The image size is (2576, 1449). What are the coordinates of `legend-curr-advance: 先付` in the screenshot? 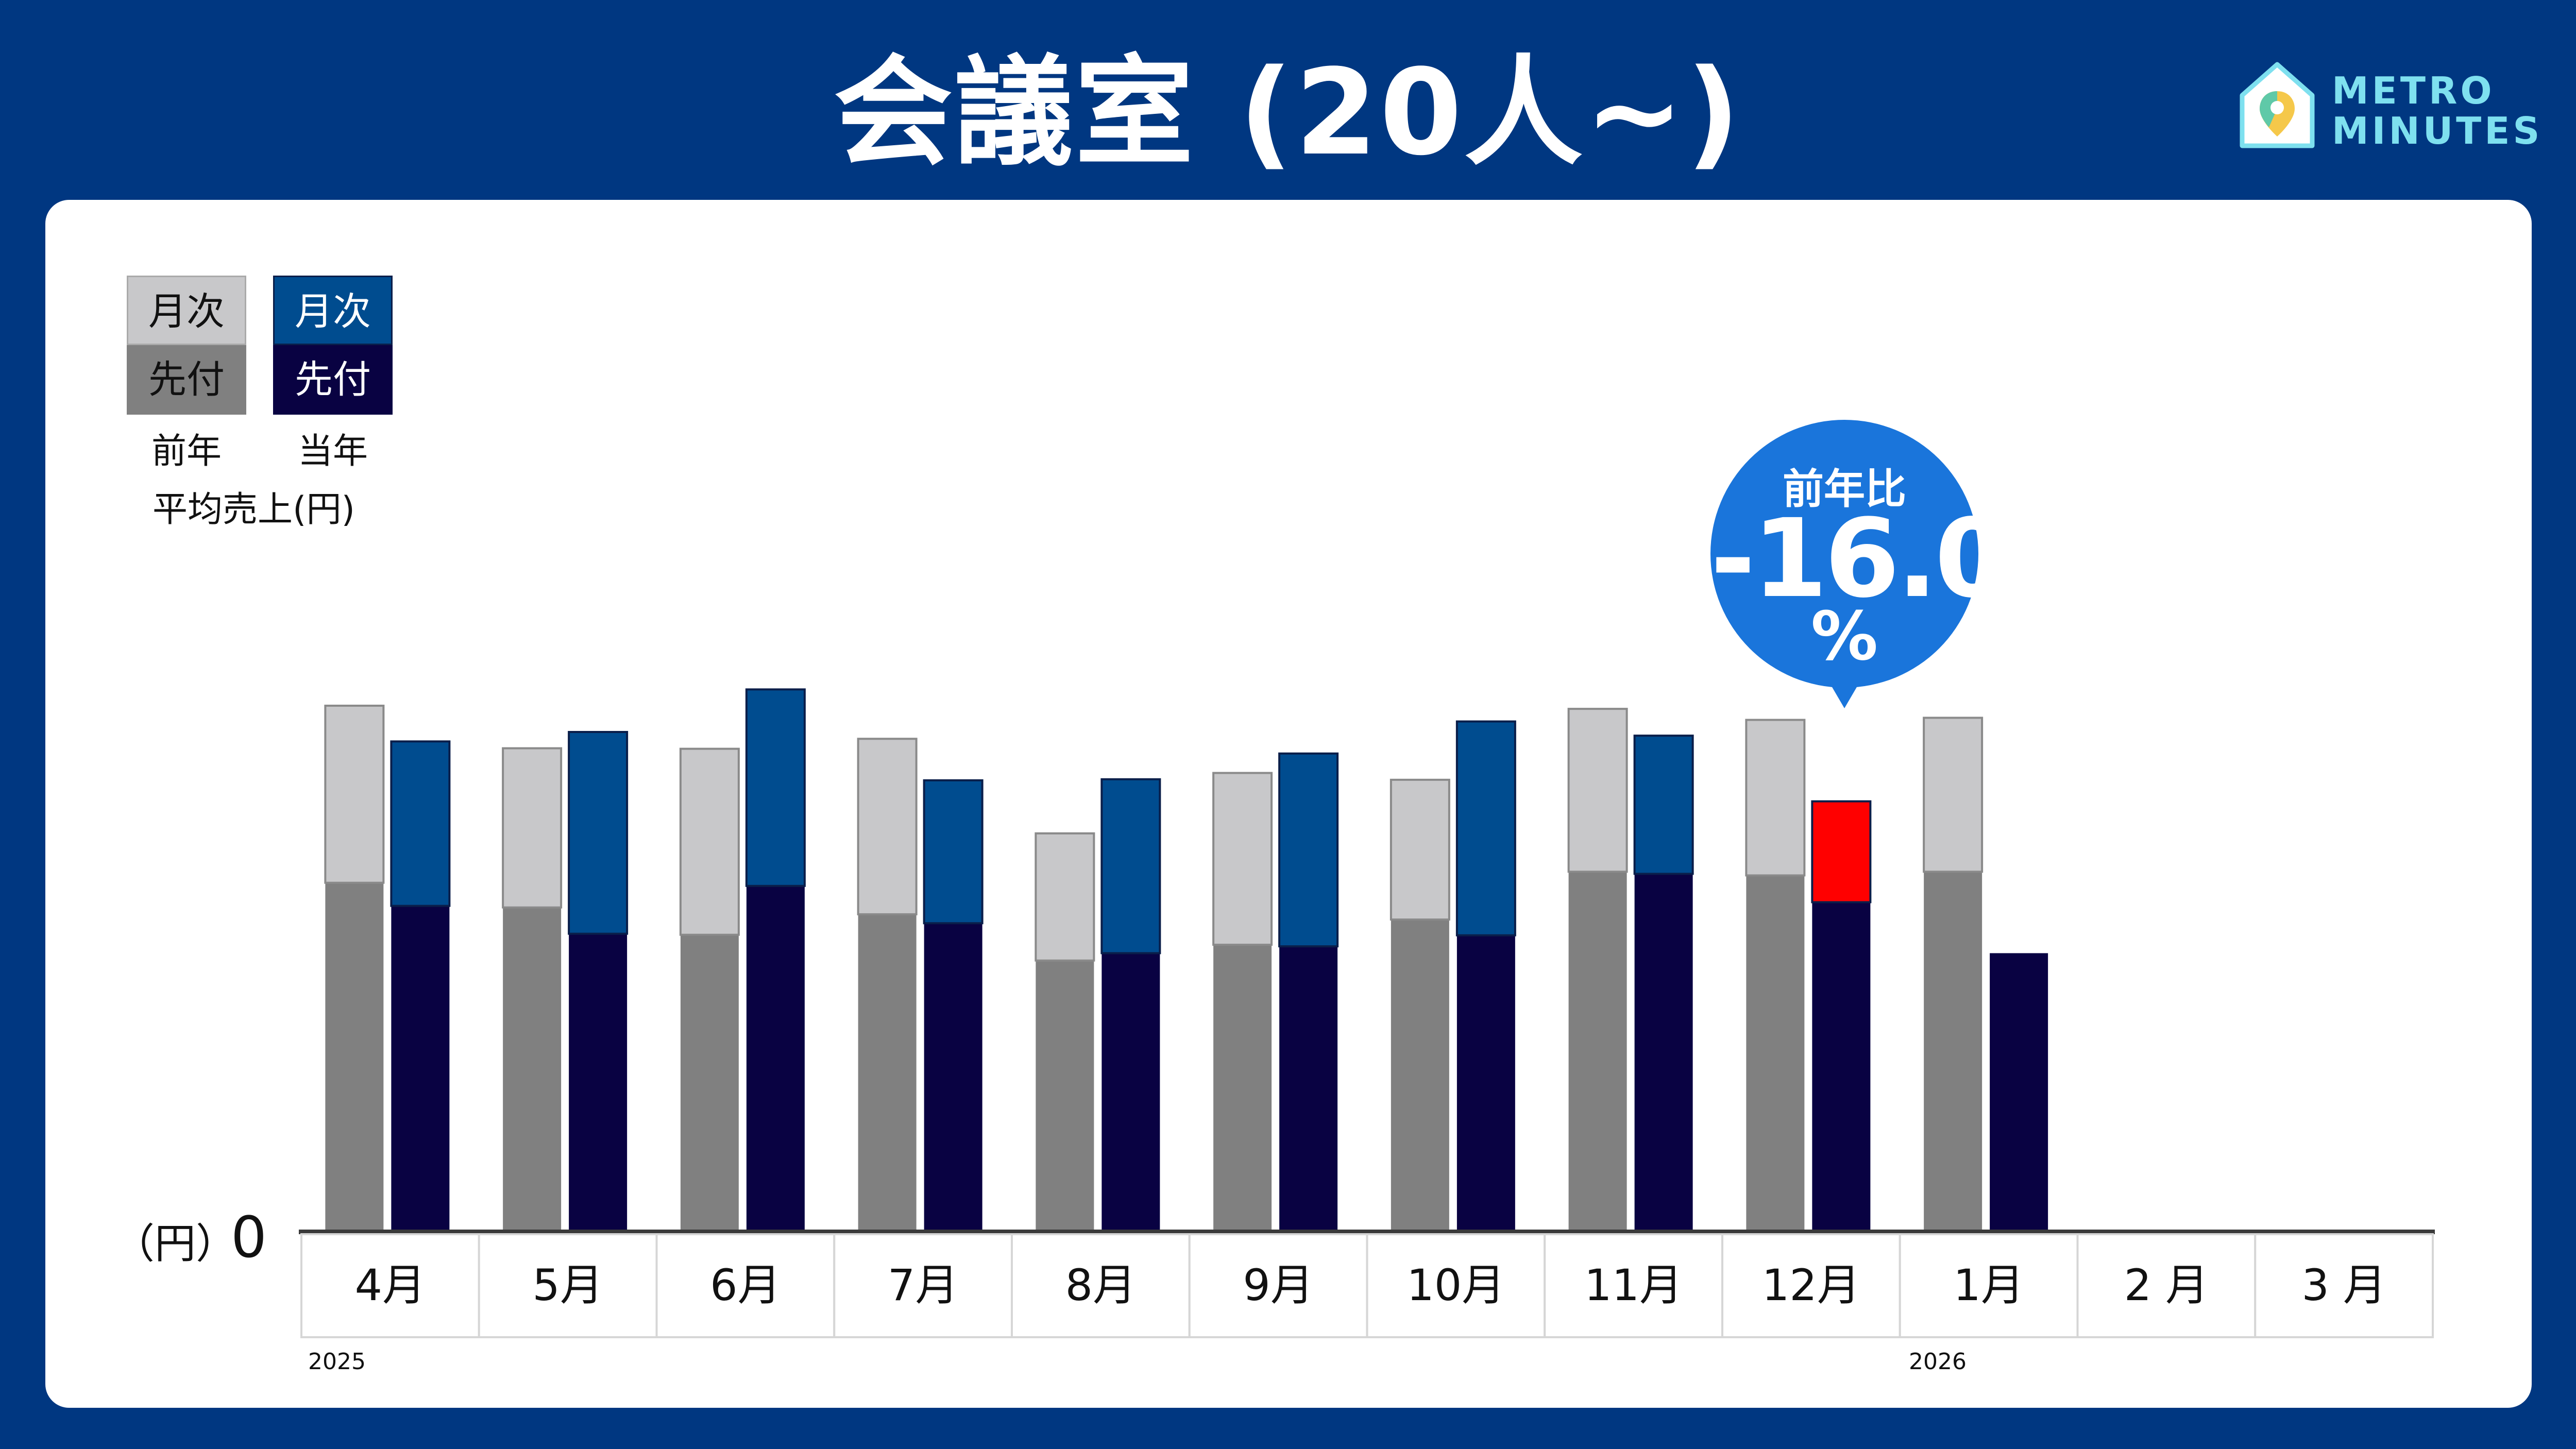 It's located at (333, 380).